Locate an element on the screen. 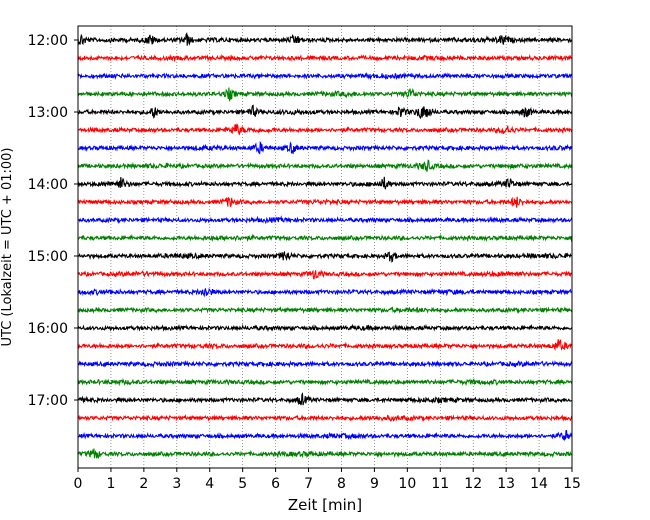  y-tick-label: 14:00 is located at coordinates (48, 185).